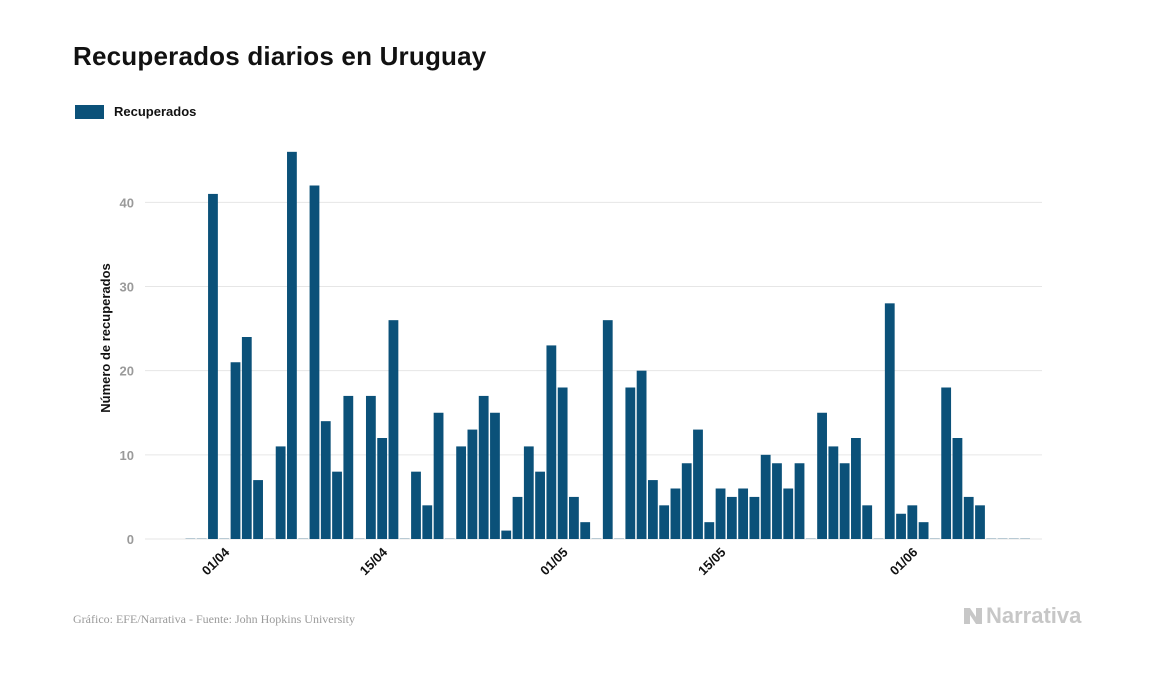 Image resolution: width=1157 pixels, height=674 pixels. Describe the element at coordinates (427, 522) in the screenshot. I see `bar-19/04` at that location.